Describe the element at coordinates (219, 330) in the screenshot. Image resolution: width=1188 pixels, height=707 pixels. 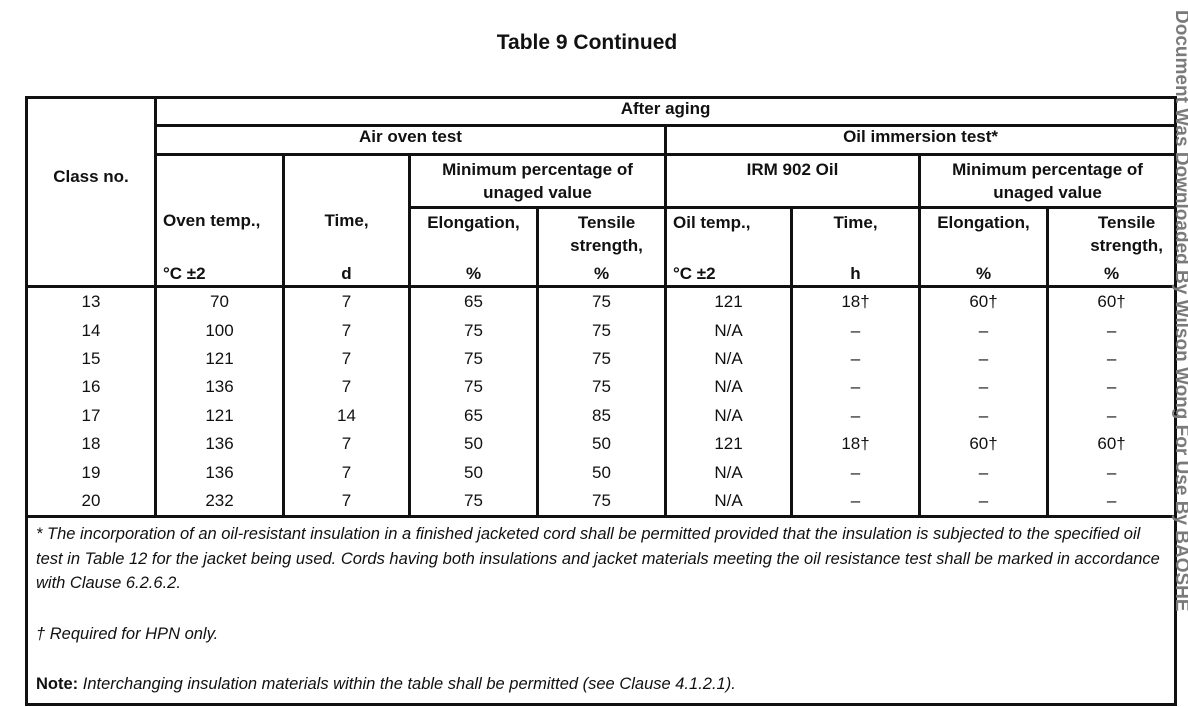
I see `table-cell: 100` at that location.